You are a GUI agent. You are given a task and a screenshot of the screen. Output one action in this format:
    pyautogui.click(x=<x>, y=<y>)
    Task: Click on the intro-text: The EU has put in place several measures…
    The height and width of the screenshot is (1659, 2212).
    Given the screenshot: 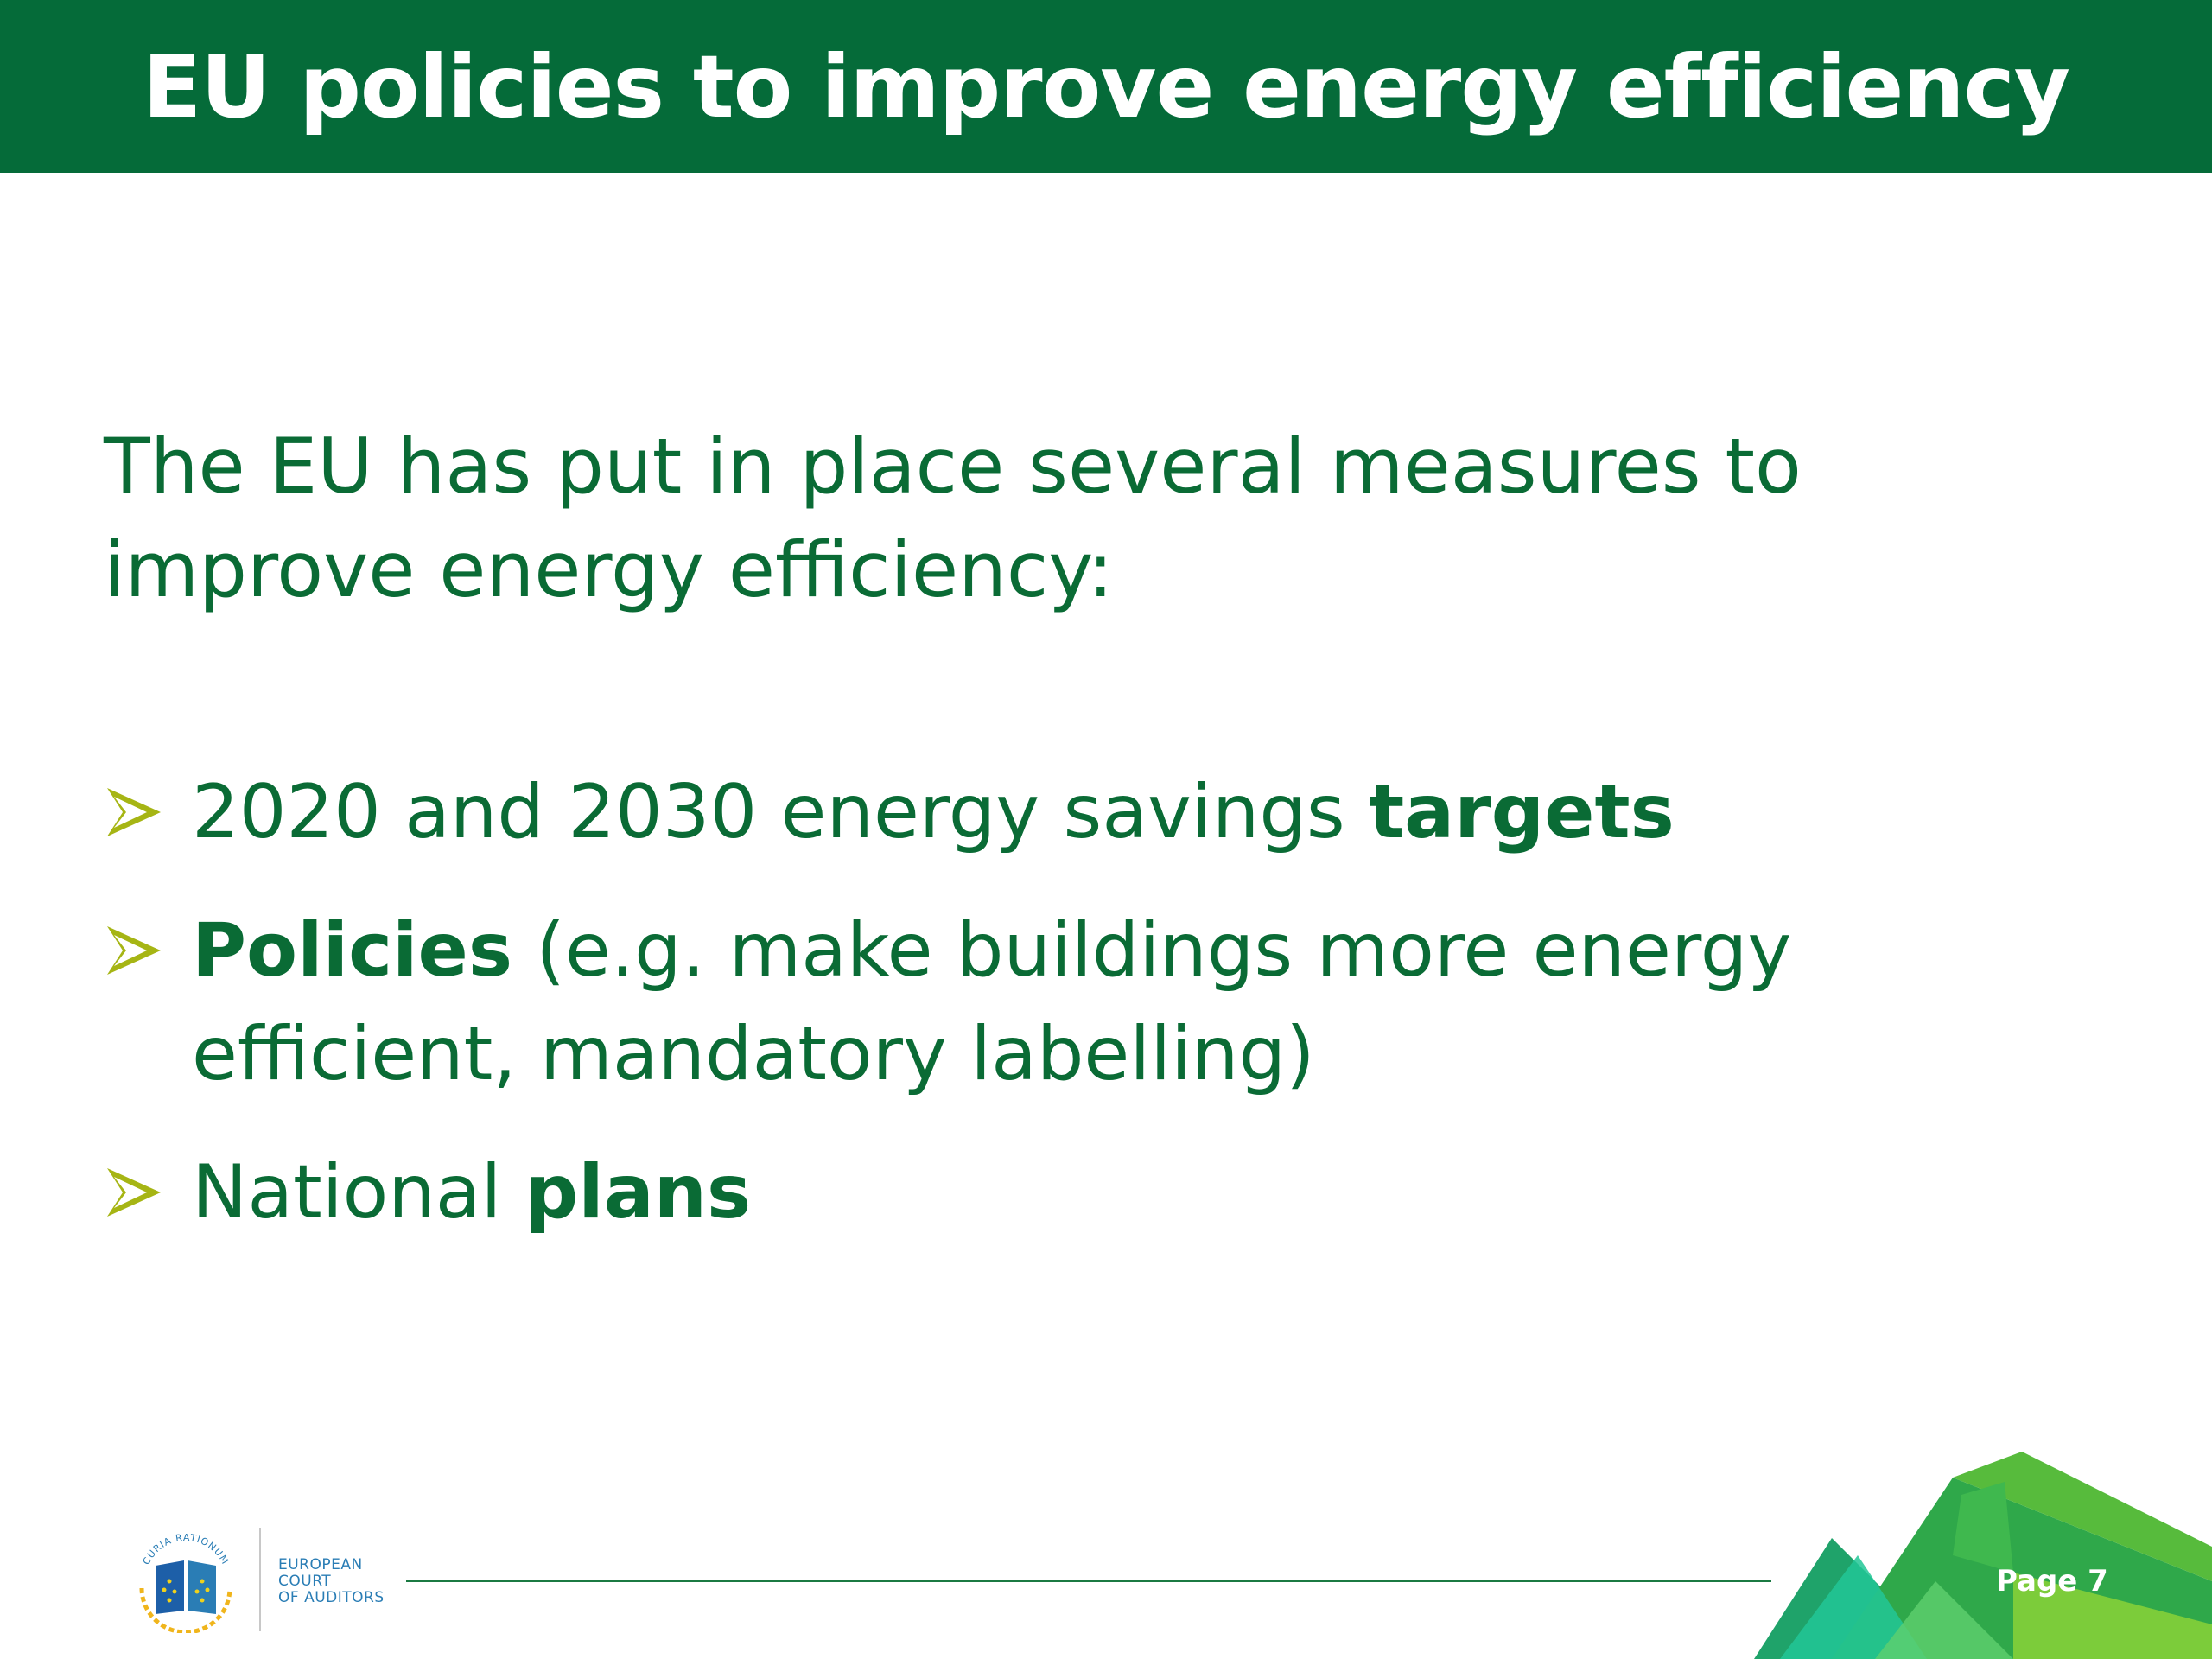 What is the action you would take?
    pyautogui.click(x=953, y=518)
    